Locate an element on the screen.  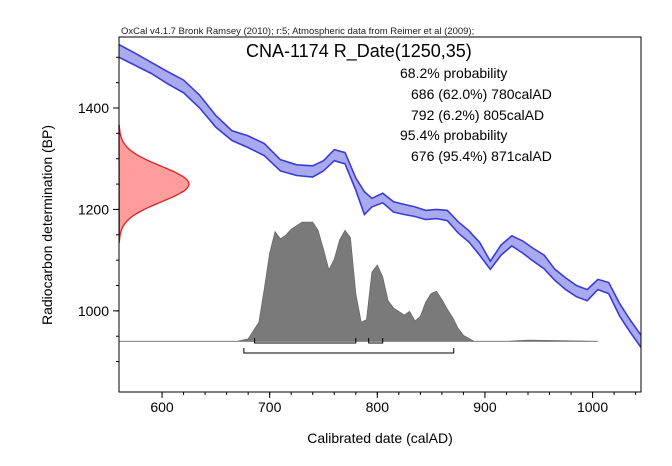
radiocarbon-date-group is located at coordinates (154, 183).